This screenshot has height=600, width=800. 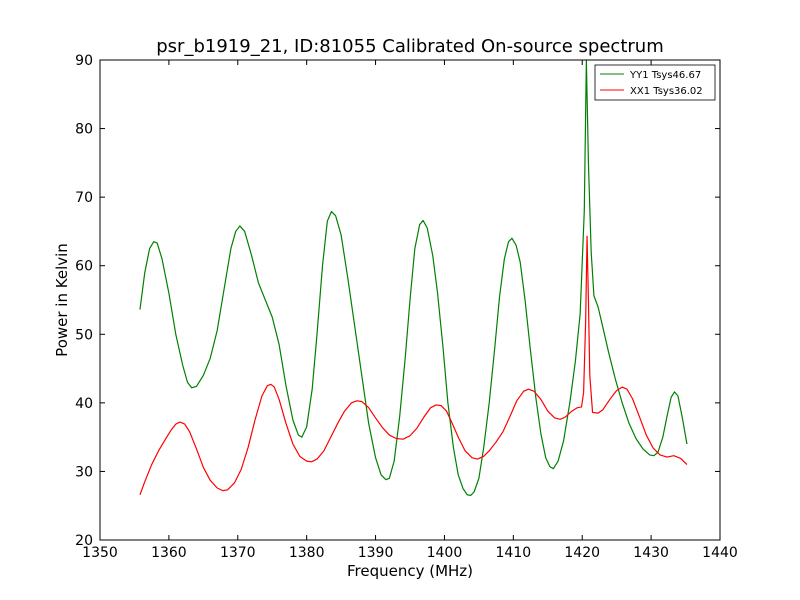 What do you see at coordinates (445, 553) in the screenshot?
I see `x-tick-label: 1400` at bounding box center [445, 553].